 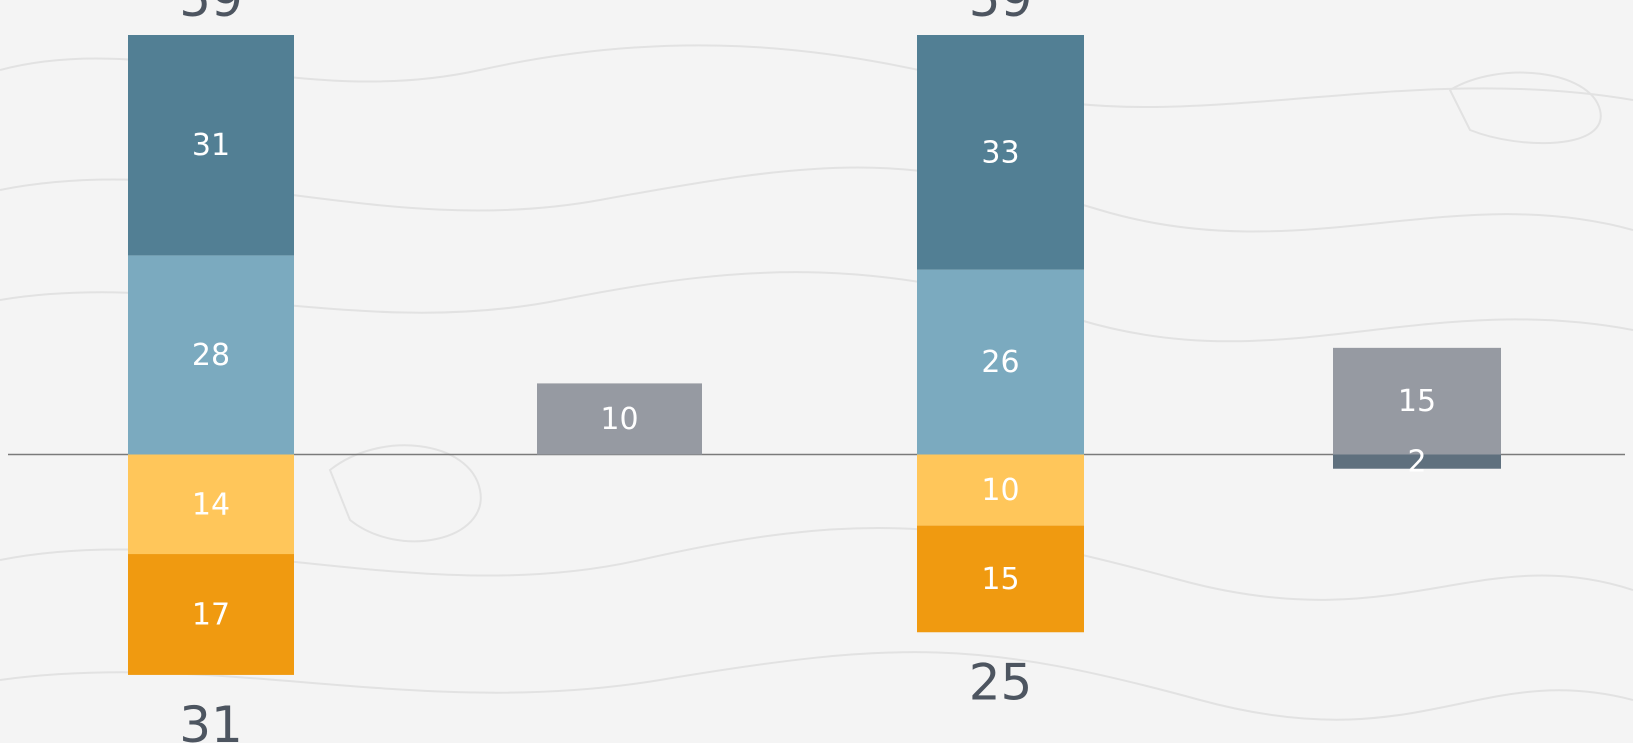 What do you see at coordinates (1000, 579) in the screenshot?
I see `group-2-stack-neg-segment-label-1: 15` at bounding box center [1000, 579].